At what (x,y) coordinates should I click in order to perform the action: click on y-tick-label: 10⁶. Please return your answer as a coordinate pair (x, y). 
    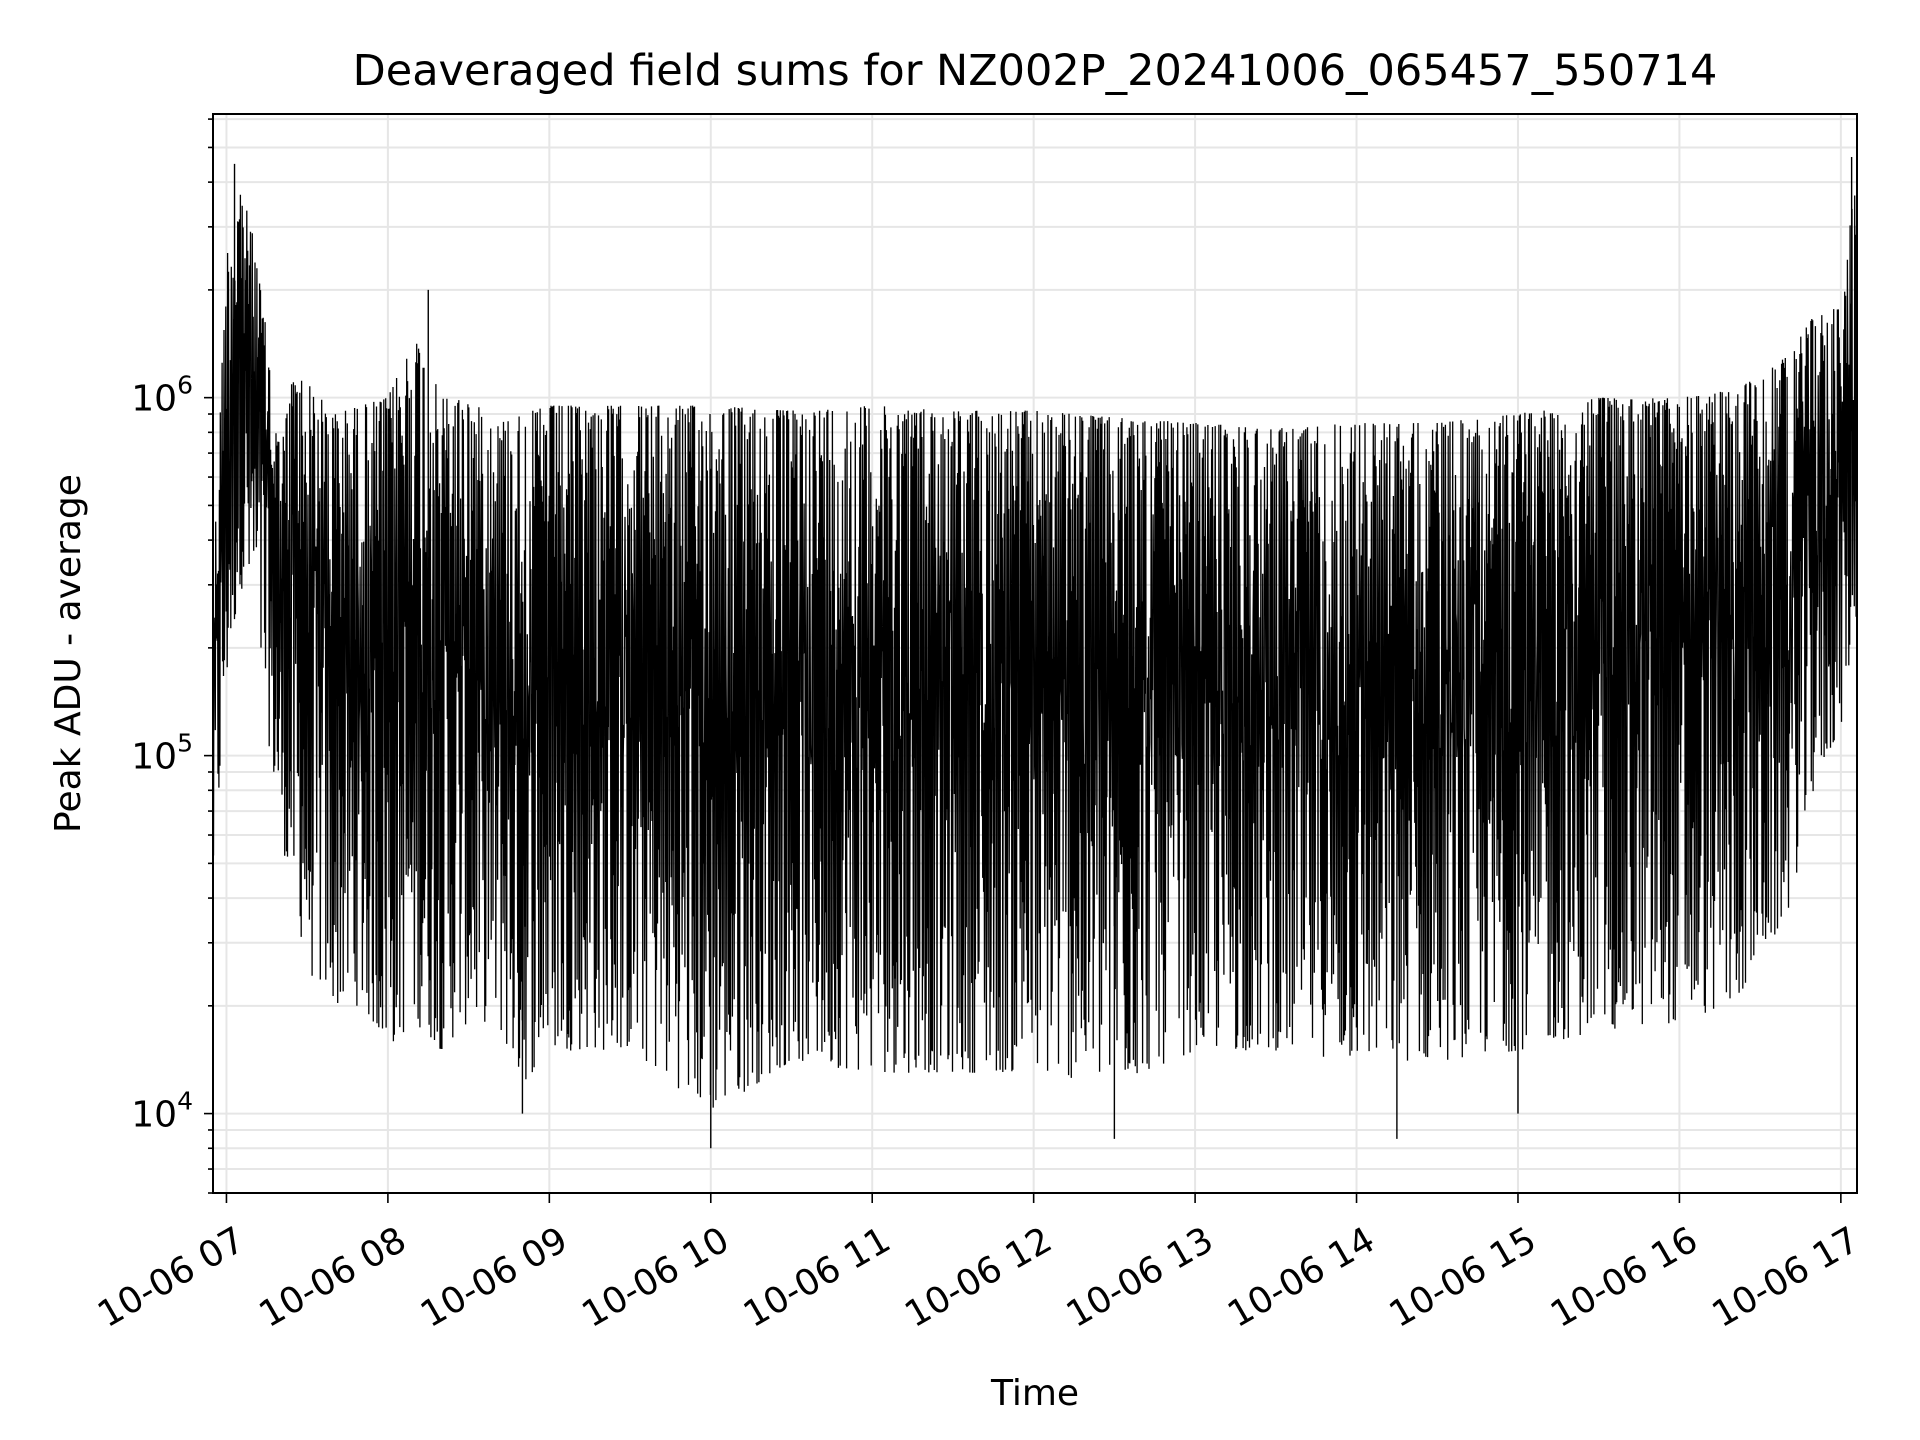
    Looking at the image, I should click on (162, 395).